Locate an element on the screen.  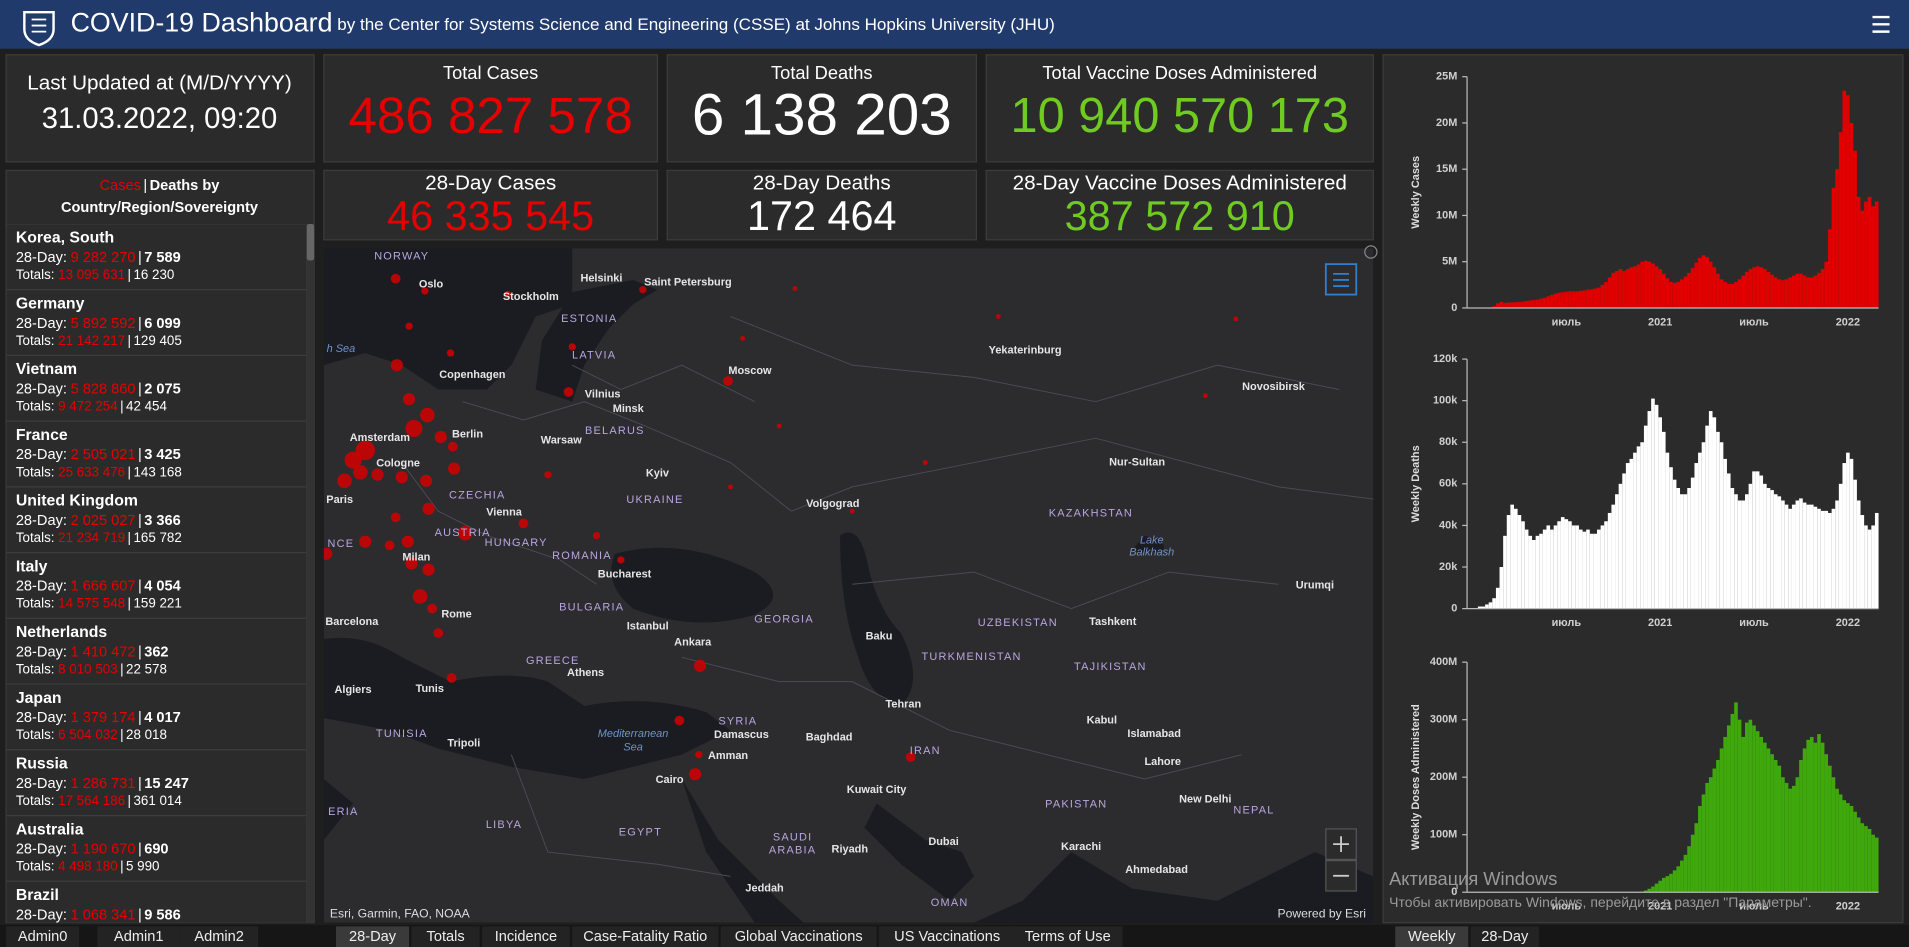
tab-label: Admin1 is located at coordinates (138, 937).